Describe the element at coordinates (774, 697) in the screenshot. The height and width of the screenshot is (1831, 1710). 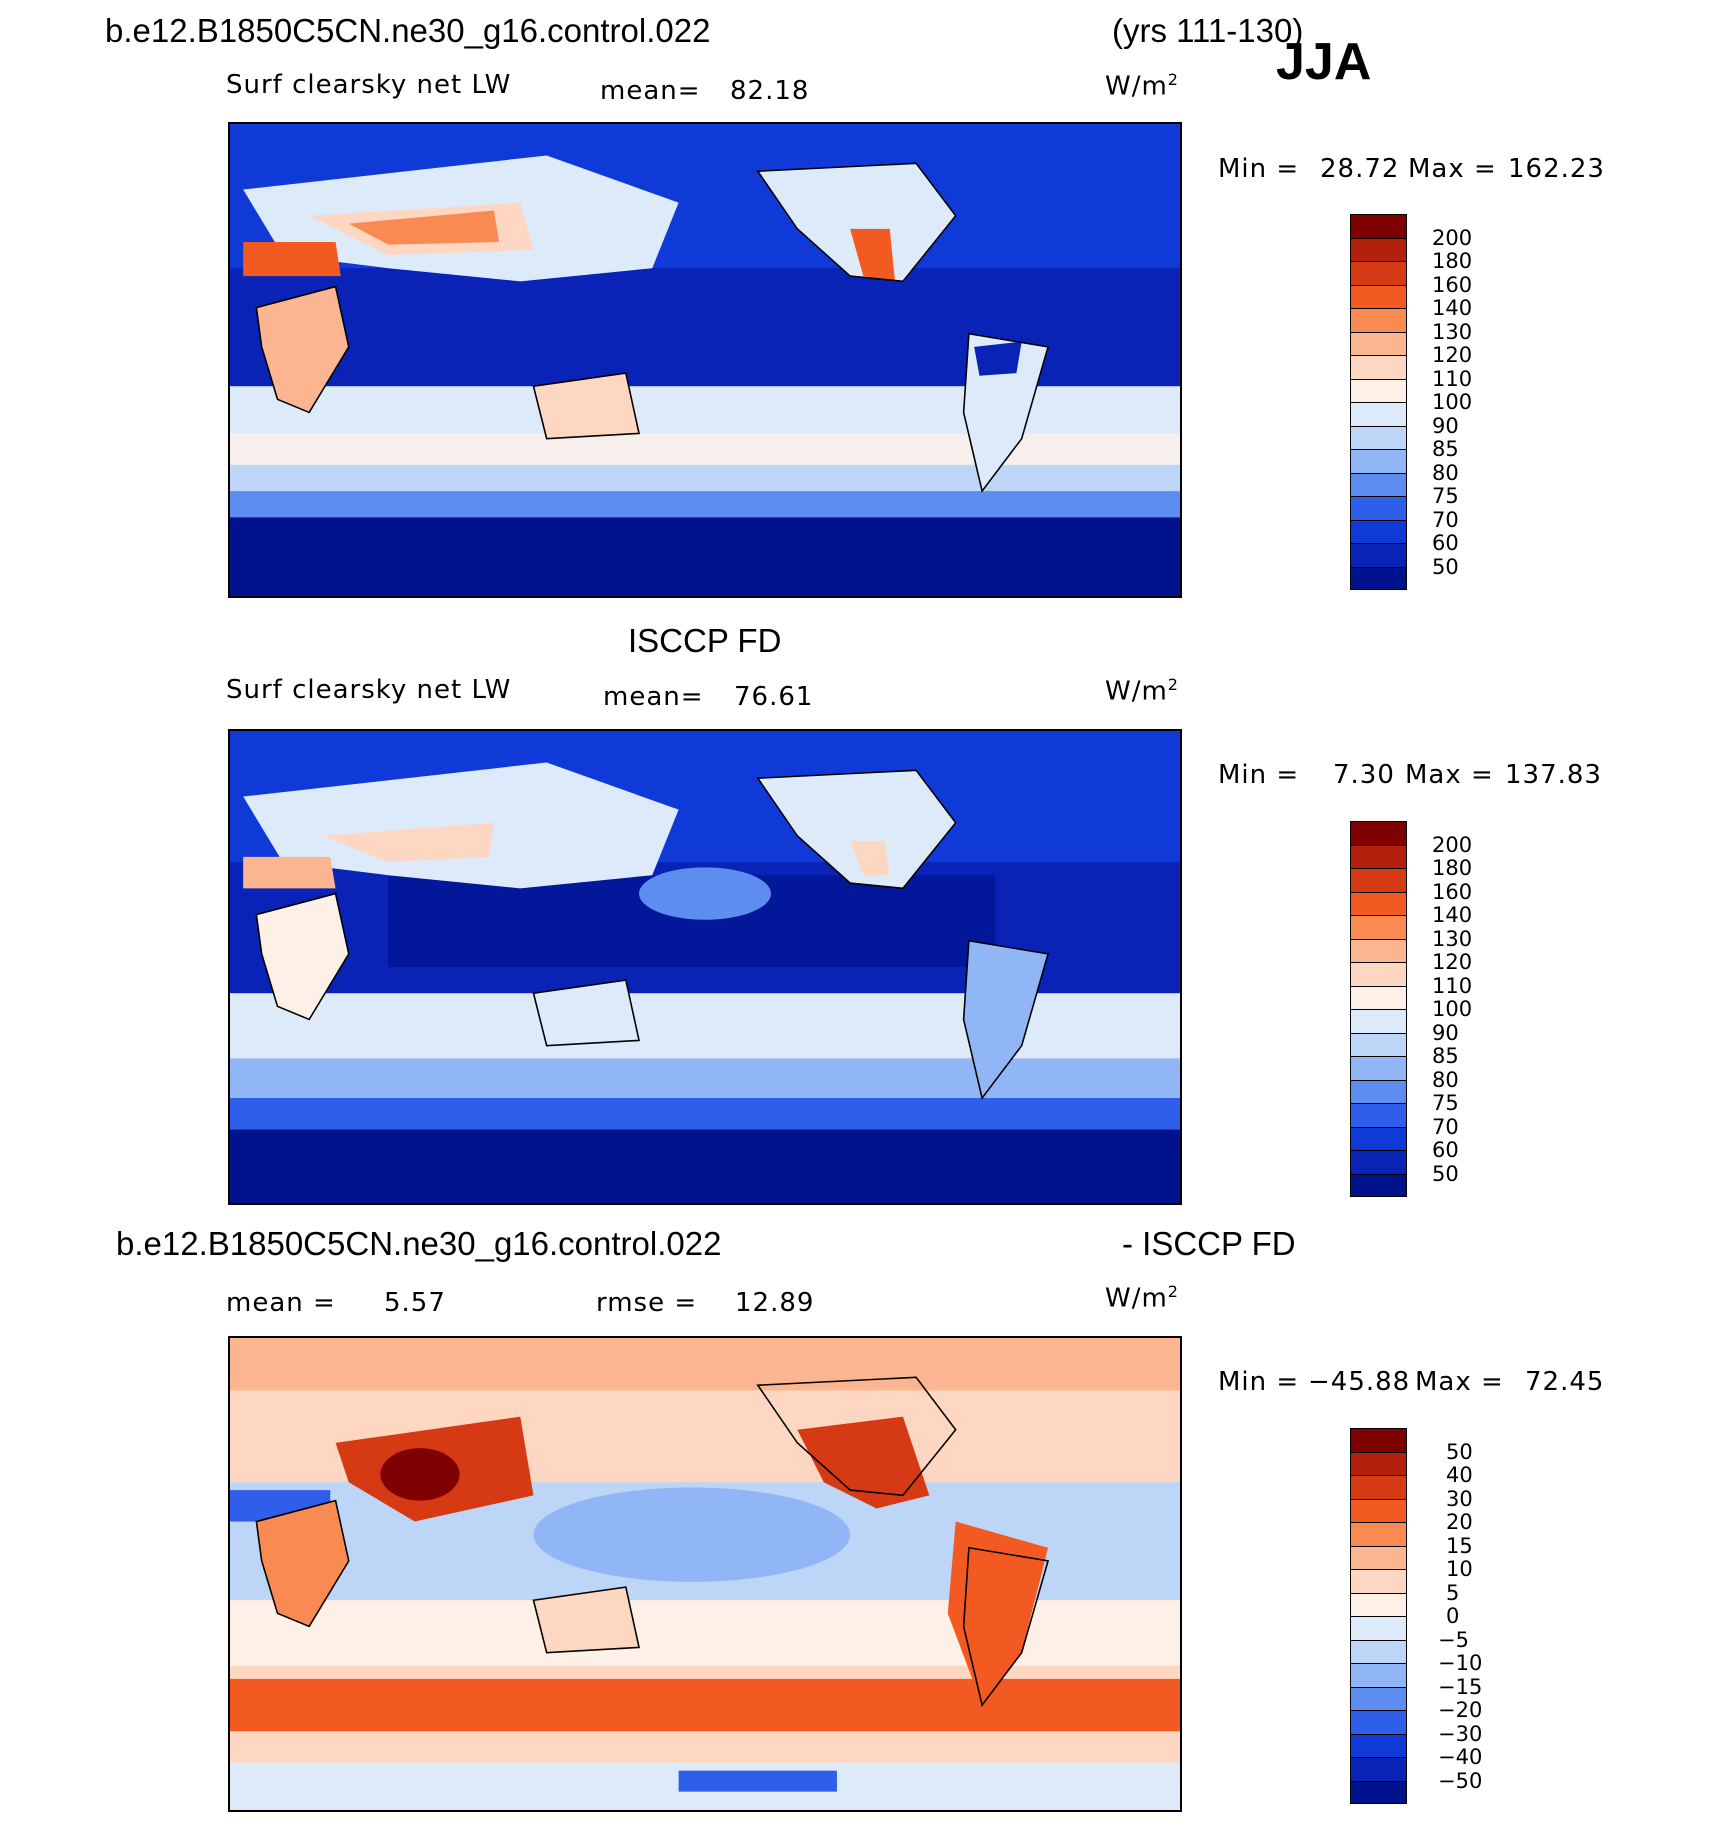
I see `panel2-mean-value: 76.61` at that location.